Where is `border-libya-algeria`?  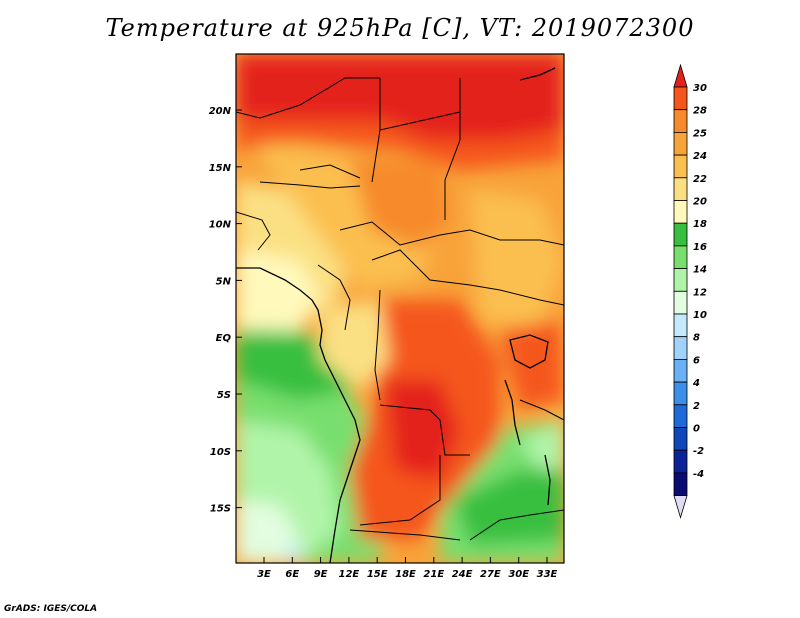 border-libya-algeria is located at coordinates (308, 98).